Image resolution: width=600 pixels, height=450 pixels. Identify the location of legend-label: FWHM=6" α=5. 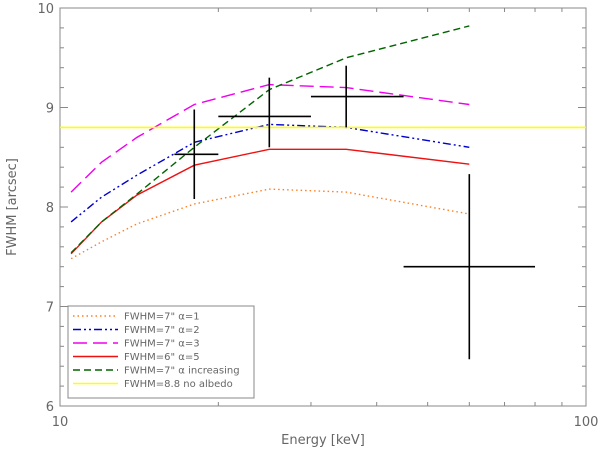
(162, 357).